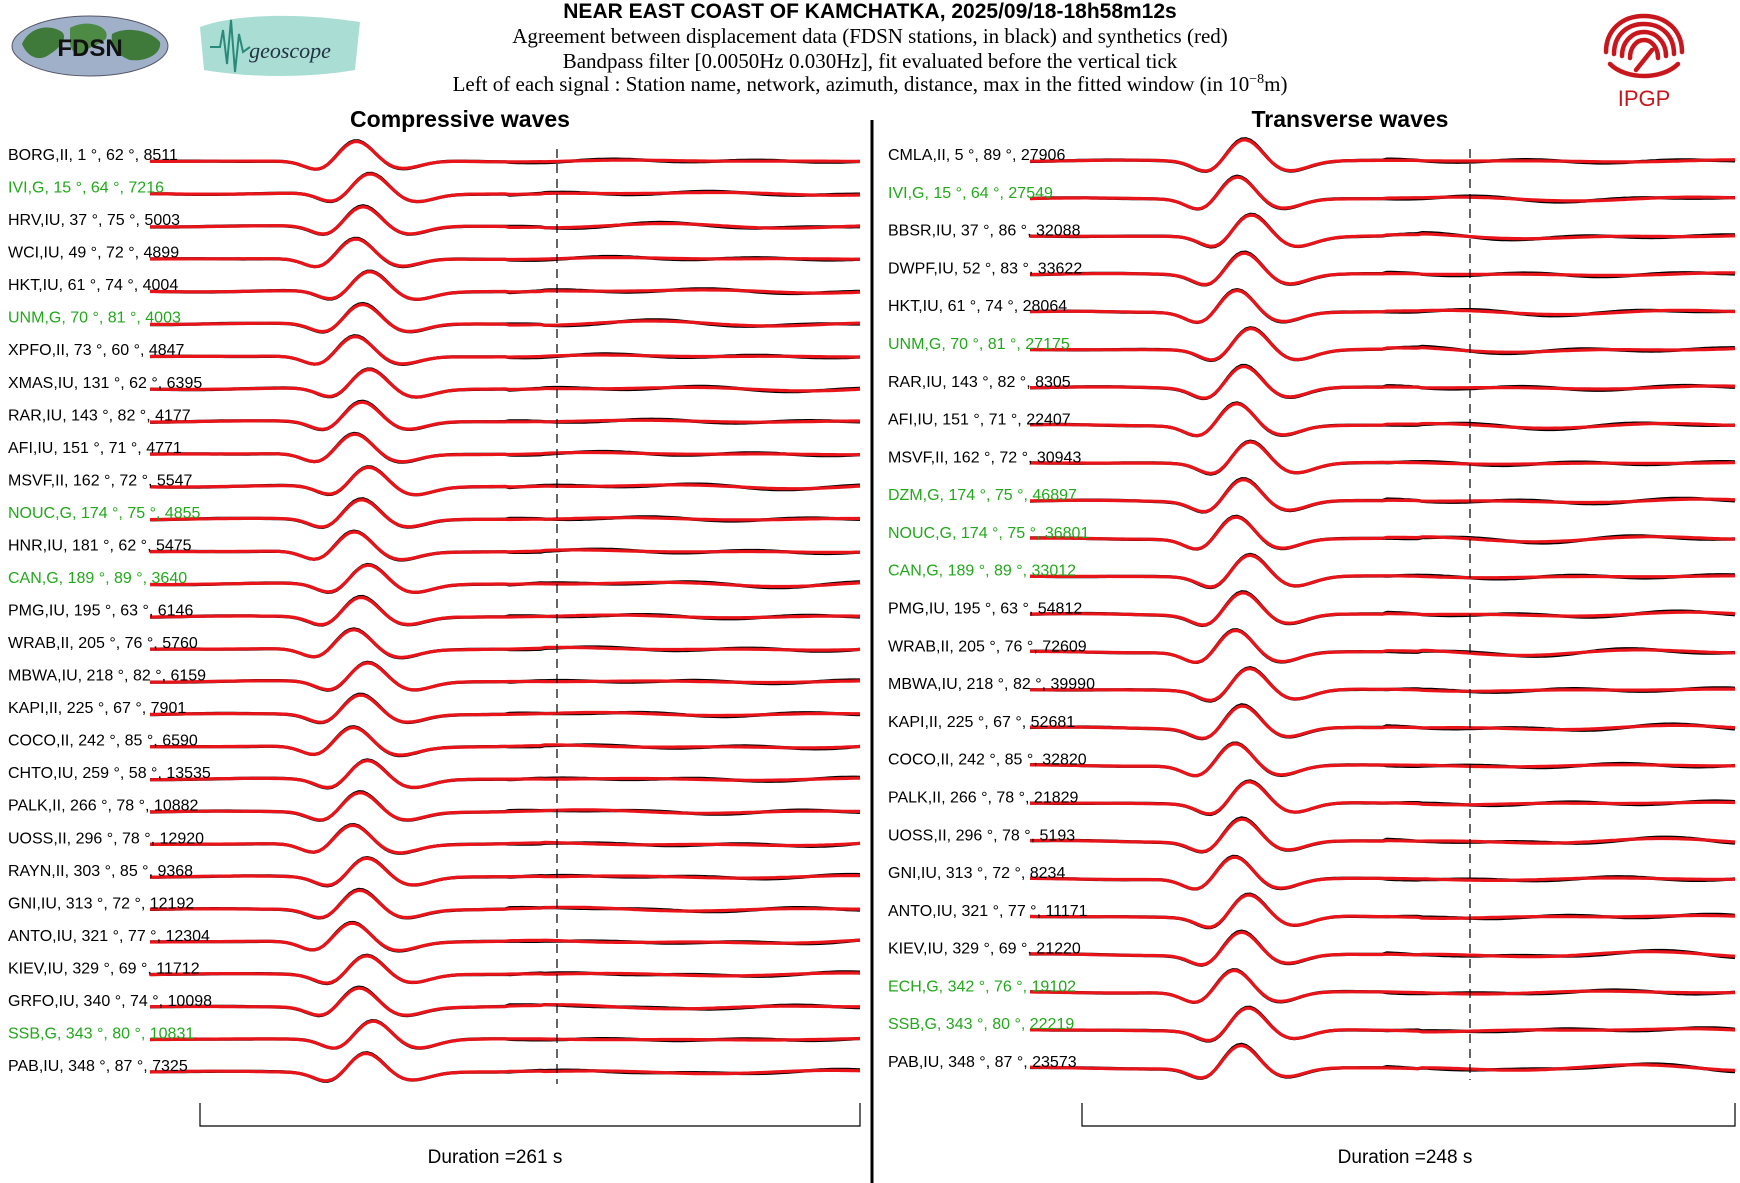 The height and width of the screenshot is (1183, 1740). I want to click on station-label: NOUC,G, 174 °, 75 °, 4855, so click(104, 513).